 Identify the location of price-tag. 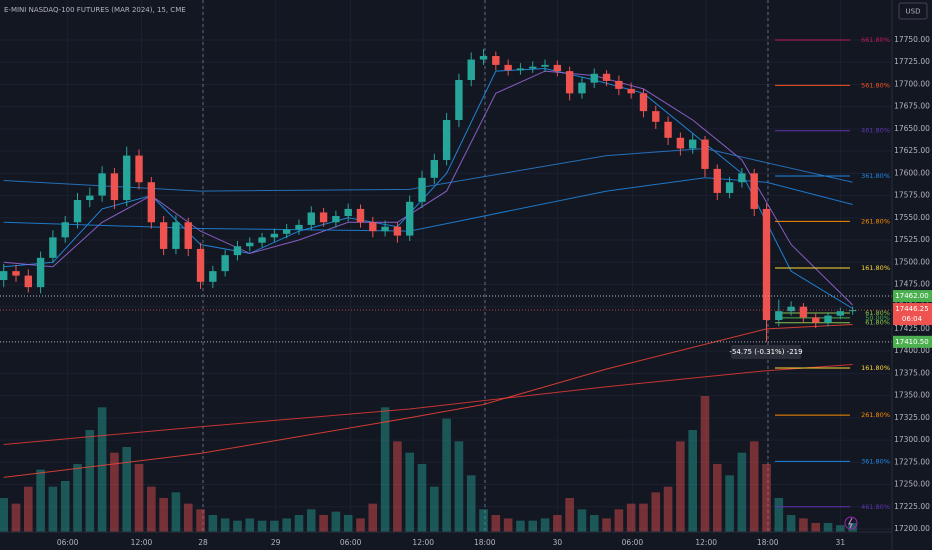
(912, 341).